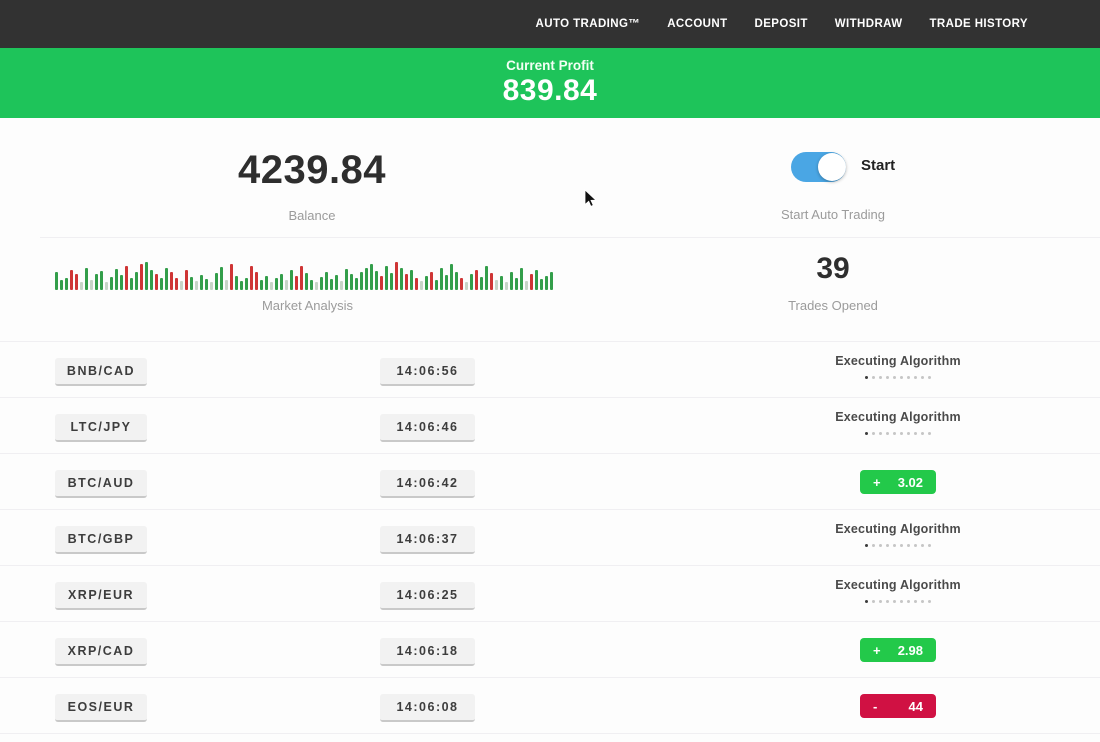 This screenshot has height=742, width=1100. I want to click on stats-row-bottom: Market Analysis 39 Trades Opened, so click(550, 289).